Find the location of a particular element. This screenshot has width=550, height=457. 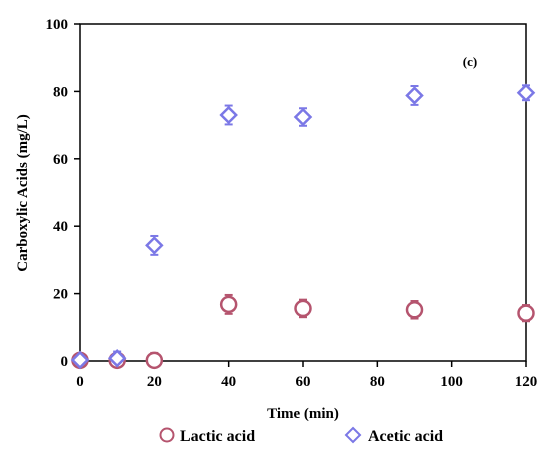

x-tick-label: 0 is located at coordinates (80, 382).